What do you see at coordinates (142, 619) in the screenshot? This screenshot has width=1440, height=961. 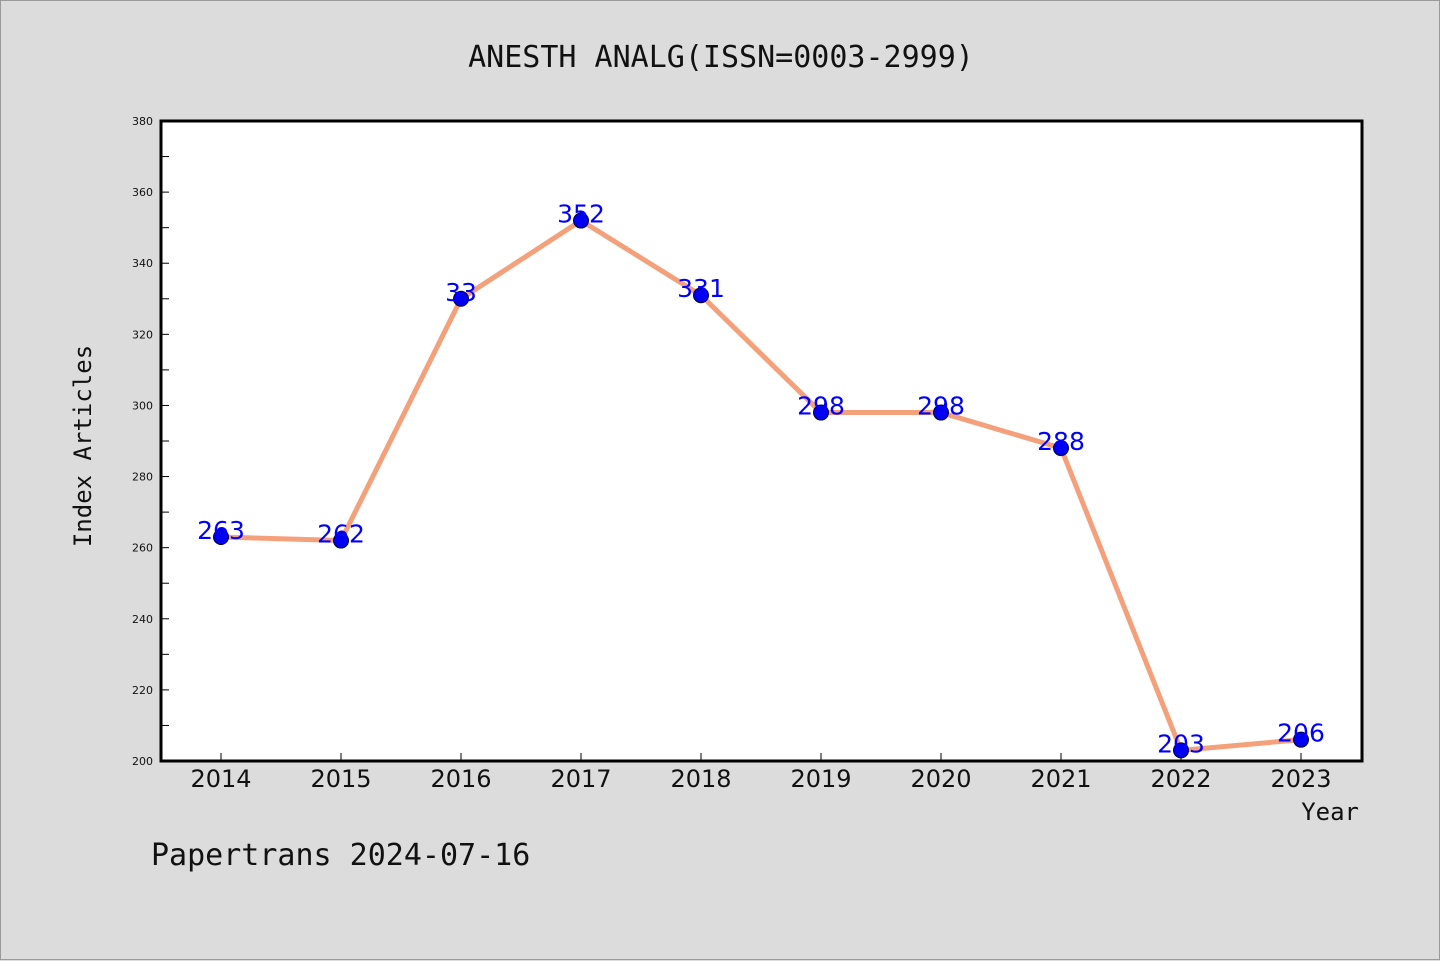 I see `y-tick-label: 240` at bounding box center [142, 619].